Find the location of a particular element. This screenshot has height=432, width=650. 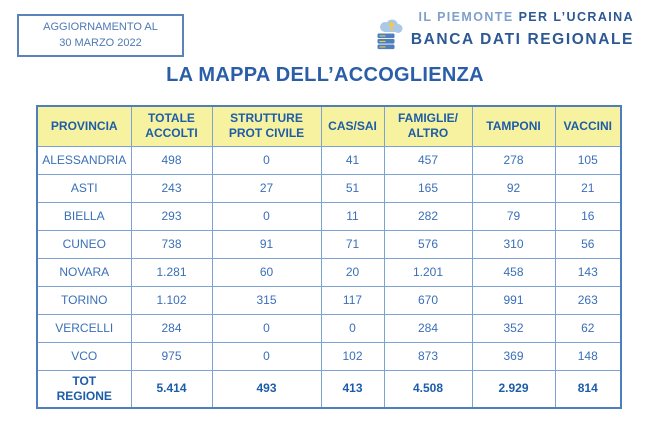

table-row: VCO 975 0 102 873 369 148 is located at coordinates (329, 356).